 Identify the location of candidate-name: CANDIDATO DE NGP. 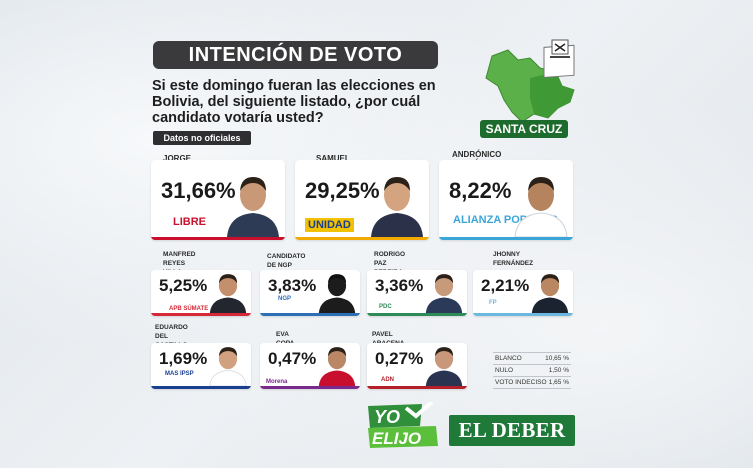
(286, 261).